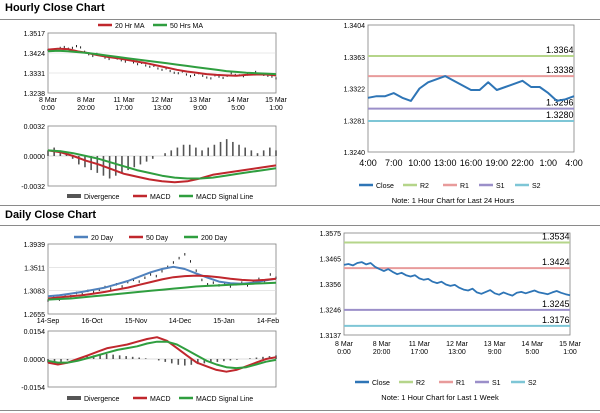  I want to click on daily-price-xtick: 16-Oct, so click(91, 321).